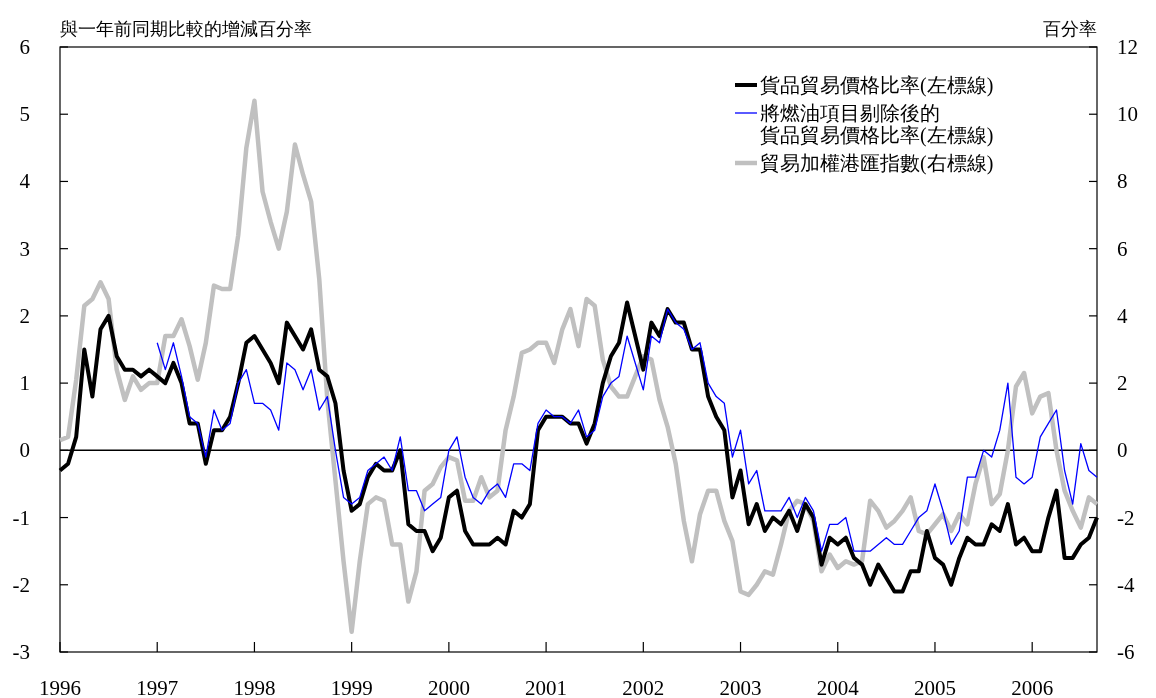 This screenshot has height=698, width=1156. Describe the element at coordinates (934, 687) in the screenshot. I see `x-tick-label: 2005` at that location.